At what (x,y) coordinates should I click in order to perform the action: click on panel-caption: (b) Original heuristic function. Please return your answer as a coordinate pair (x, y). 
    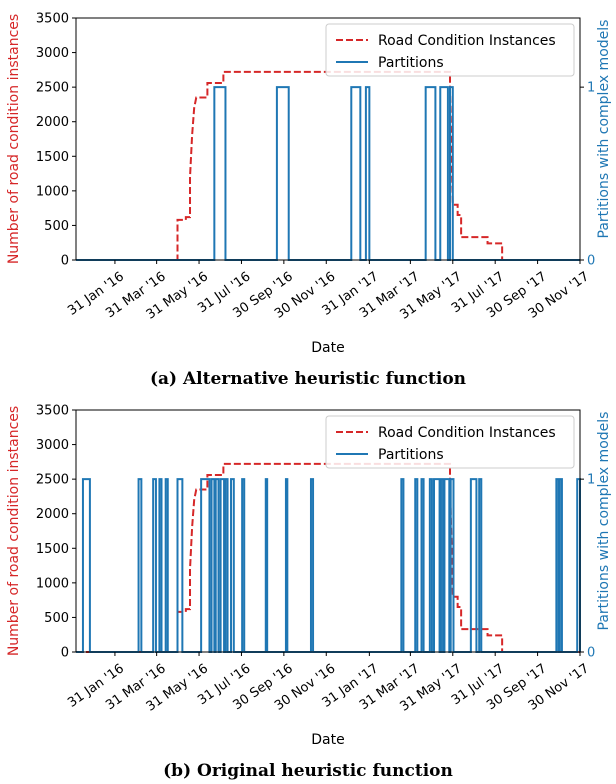
    Looking at the image, I should click on (308, 771).